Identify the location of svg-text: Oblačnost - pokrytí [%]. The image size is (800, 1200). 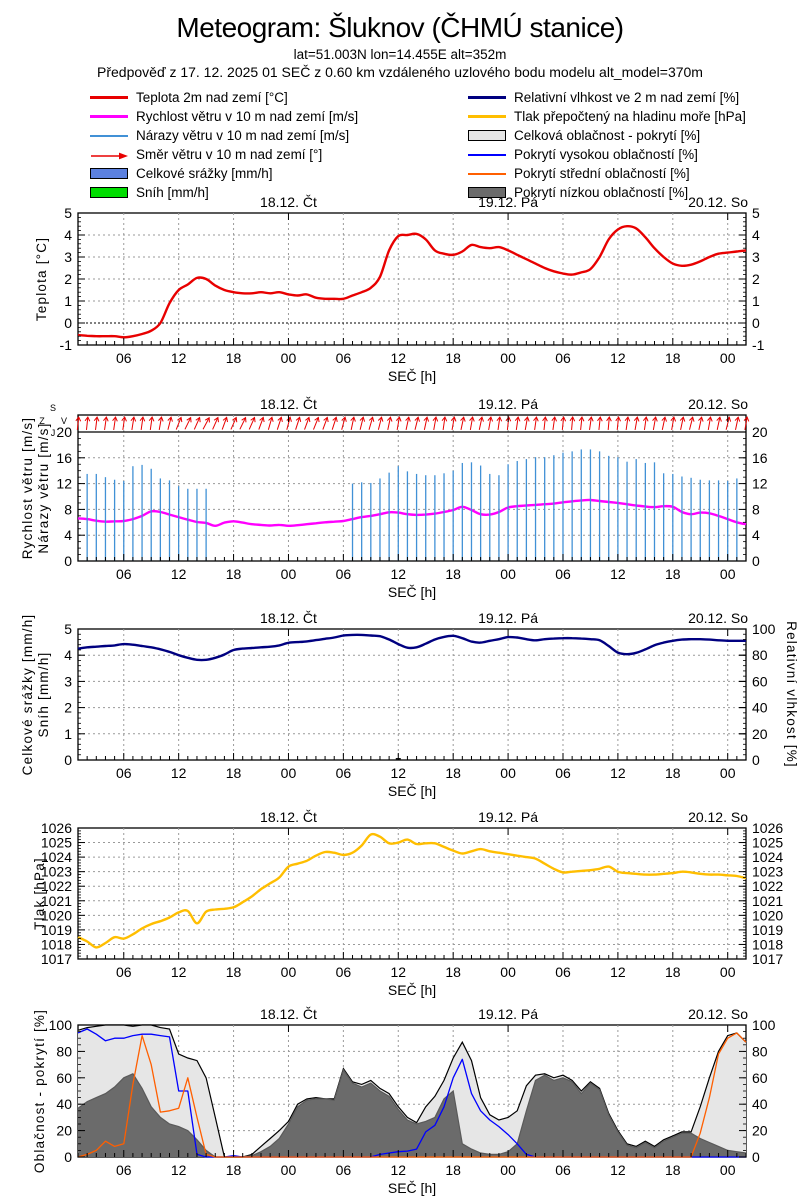
(39, 1091).